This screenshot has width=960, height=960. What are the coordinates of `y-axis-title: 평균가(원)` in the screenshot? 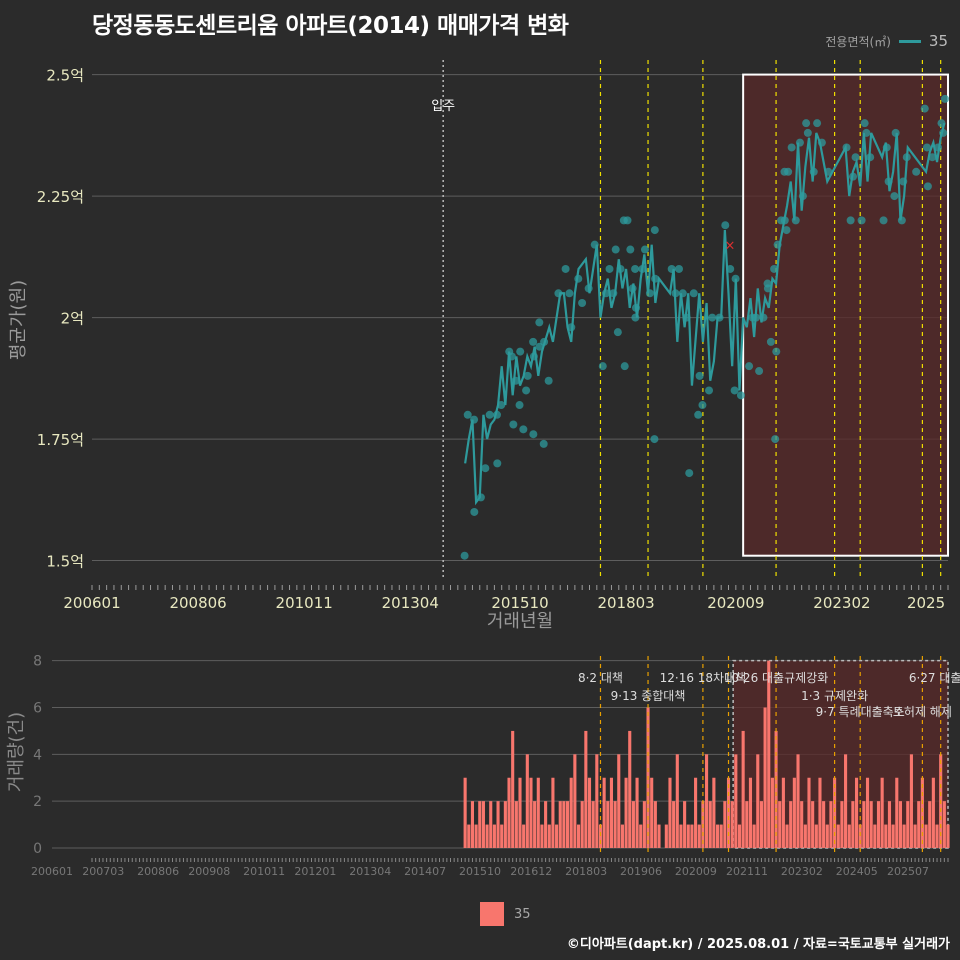 It's located at (18, 320).